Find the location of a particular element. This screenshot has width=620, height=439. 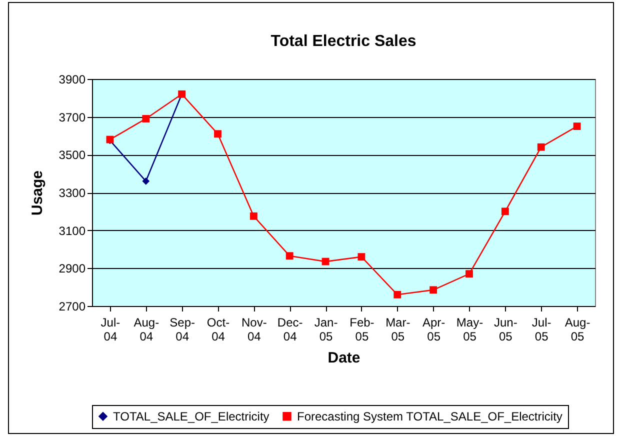

x-tick-label: Oct-04 is located at coordinates (218, 330).